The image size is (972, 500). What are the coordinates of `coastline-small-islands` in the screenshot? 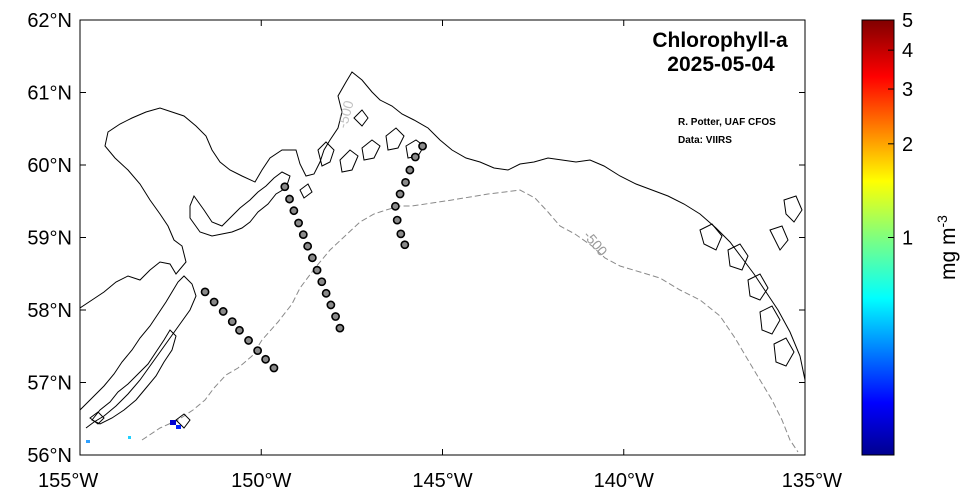 It's located at (140, 420).